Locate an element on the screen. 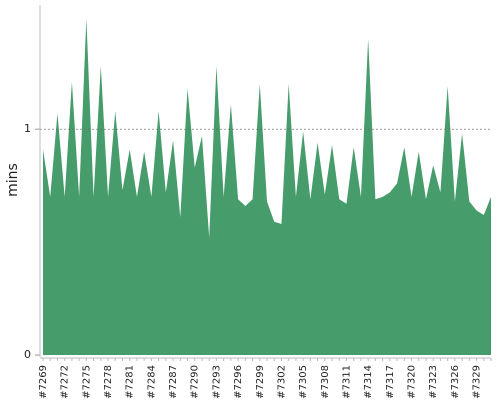 This screenshot has height=400, width=500. y-tick-label: 0 is located at coordinates (27, 354).